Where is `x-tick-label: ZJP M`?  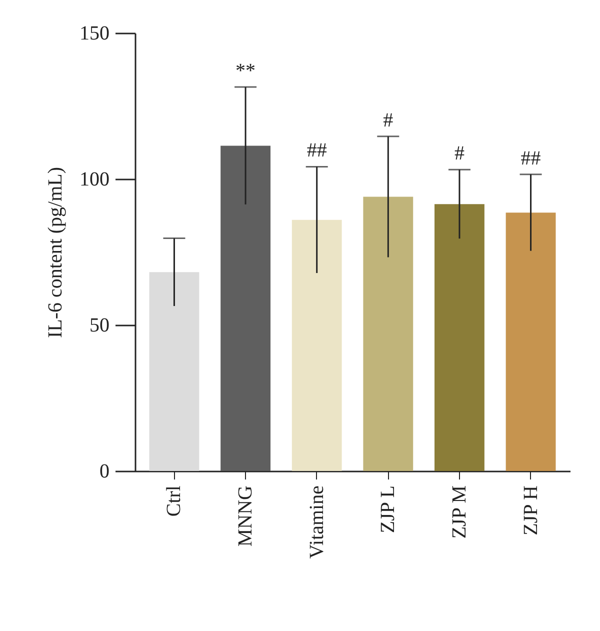
x-tick-label: ZJP M is located at coordinates (459, 512).